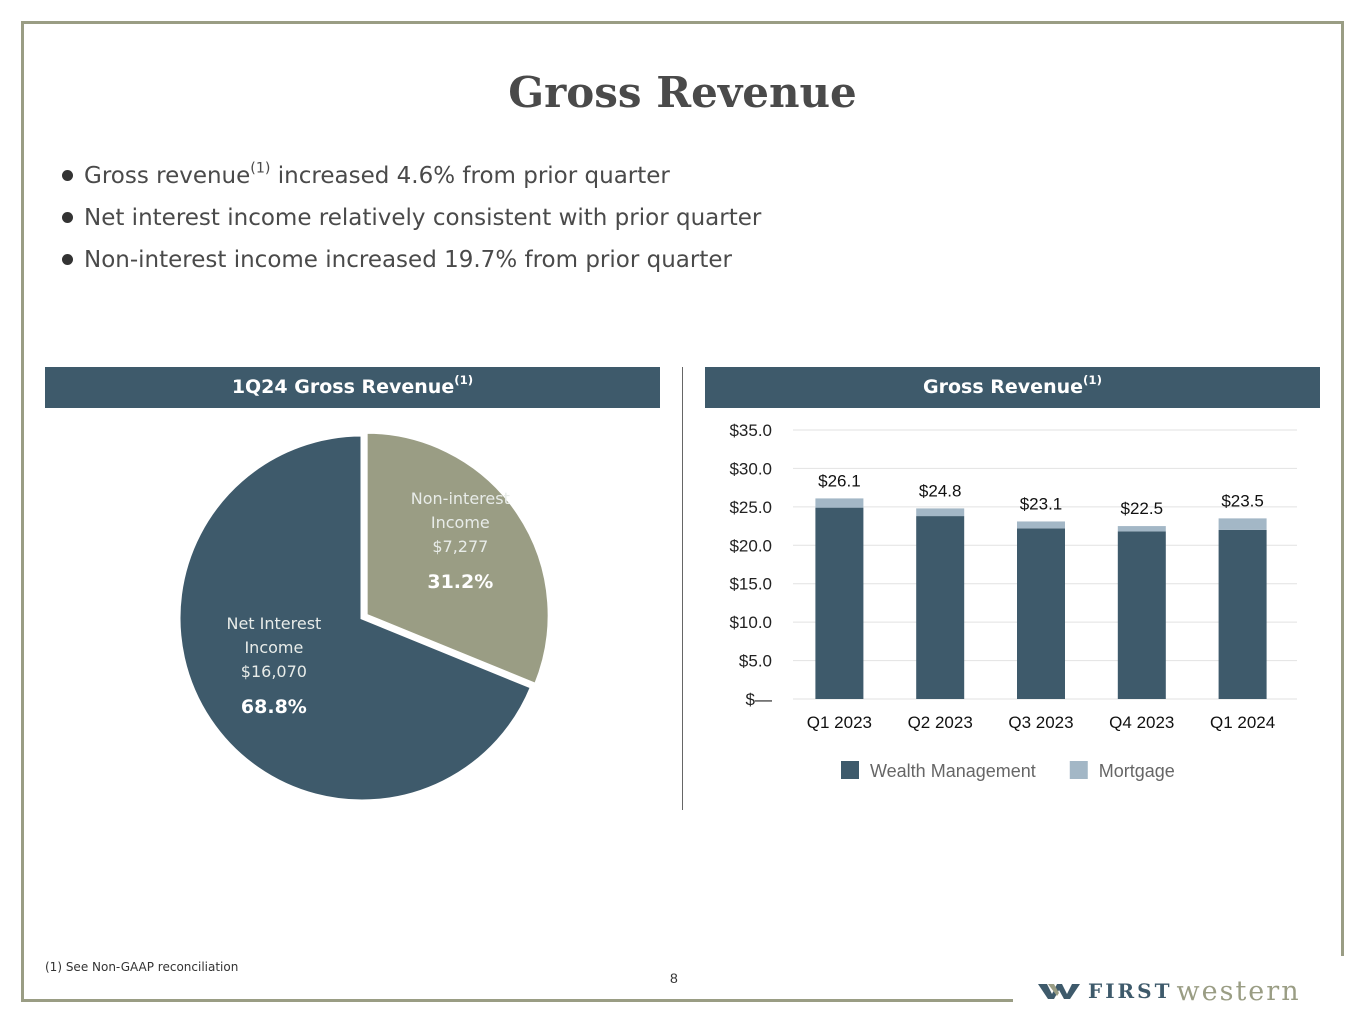  I want to click on y-tick-label: $5.0, so click(755, 661).